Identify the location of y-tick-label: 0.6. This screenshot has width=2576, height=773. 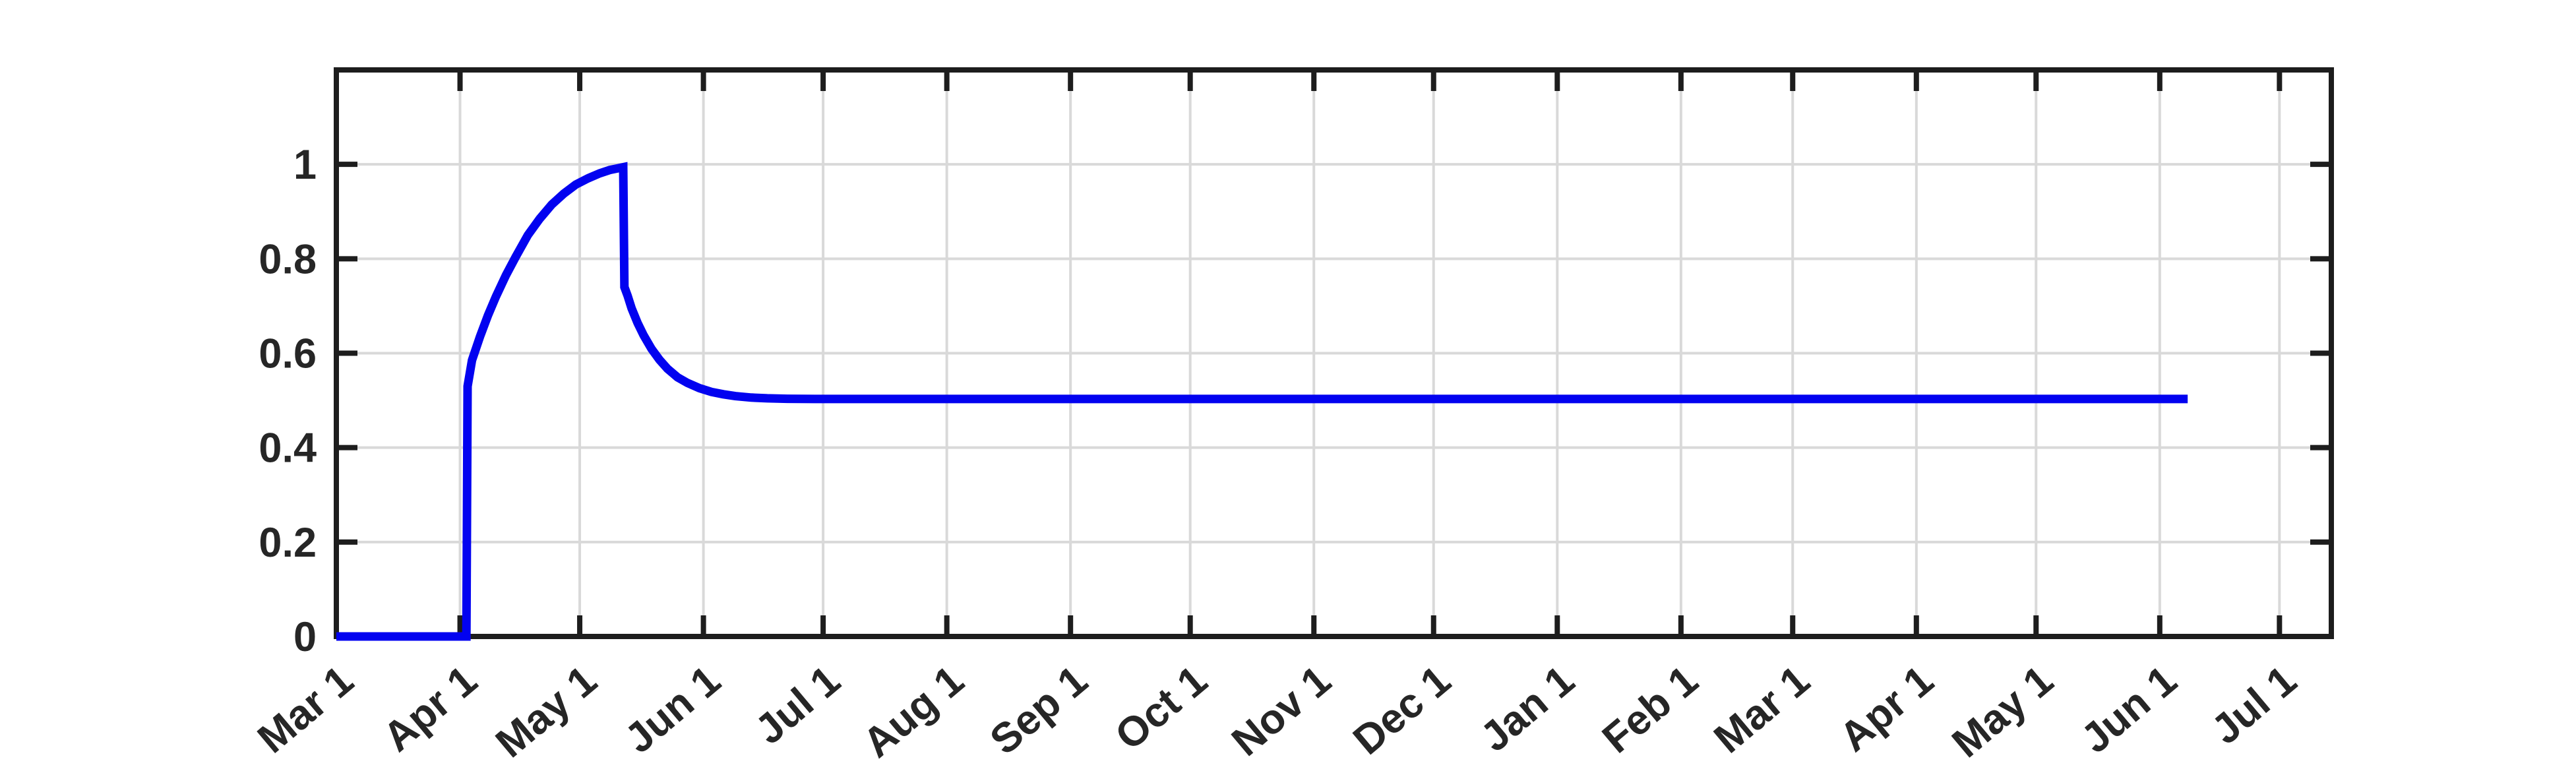
(288, 354).